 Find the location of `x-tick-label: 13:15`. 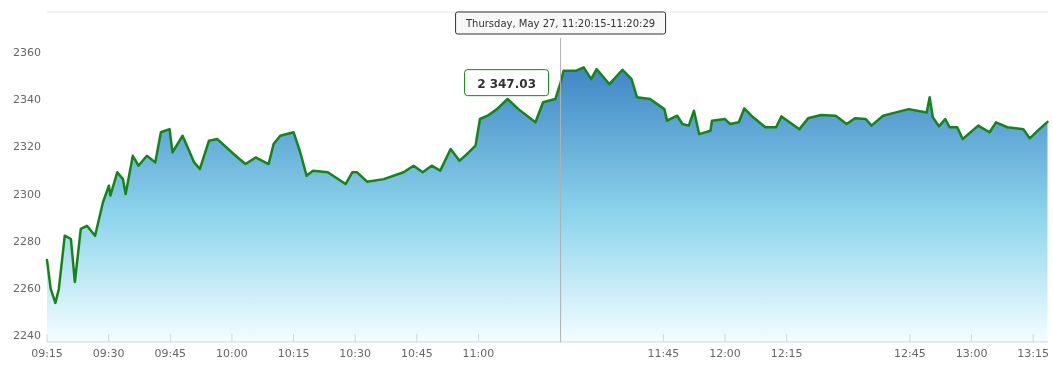

x-tick-label: 13:15 is located at coordinates (1033, 353).